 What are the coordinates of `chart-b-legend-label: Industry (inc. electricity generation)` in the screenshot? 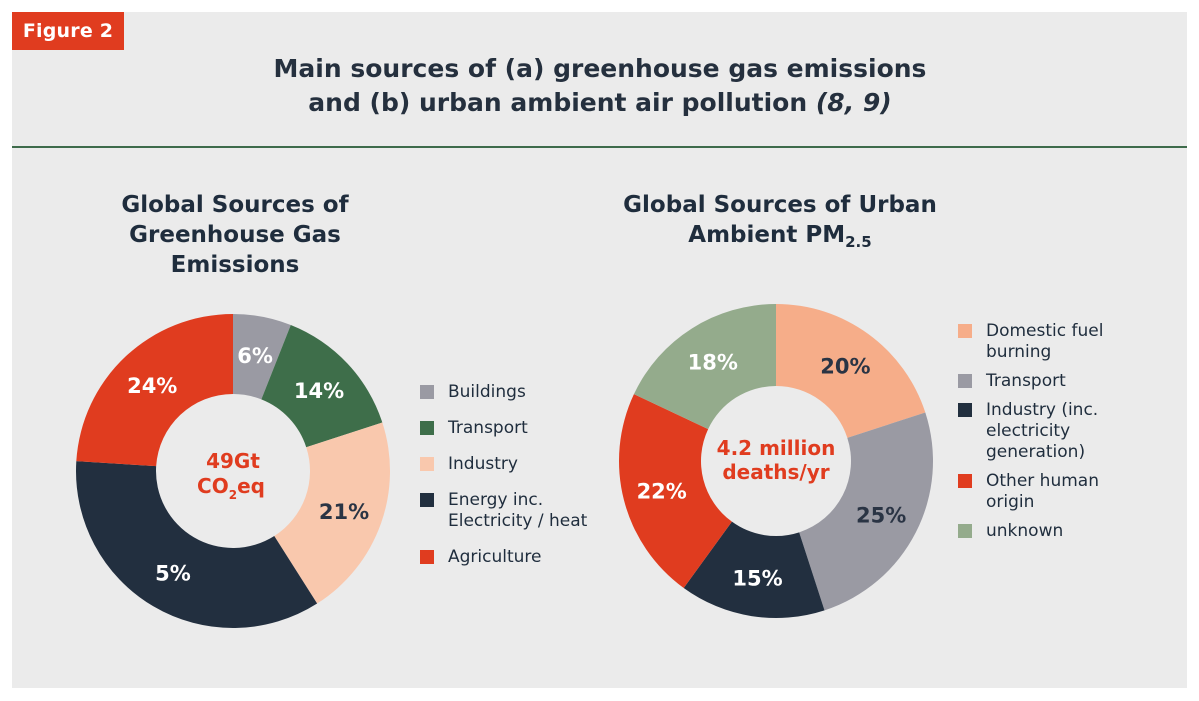 It's located at (1042, 431).